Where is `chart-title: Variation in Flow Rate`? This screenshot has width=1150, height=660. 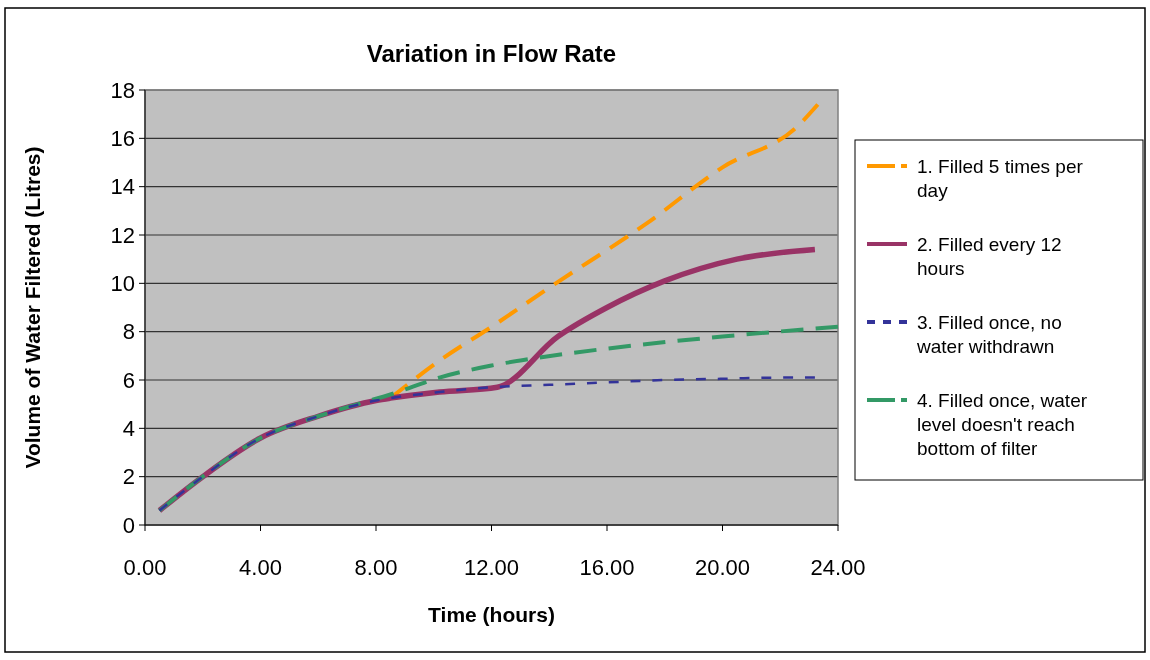 chart-title: Variation in Flow Rate is located at coordinates (491, 53).